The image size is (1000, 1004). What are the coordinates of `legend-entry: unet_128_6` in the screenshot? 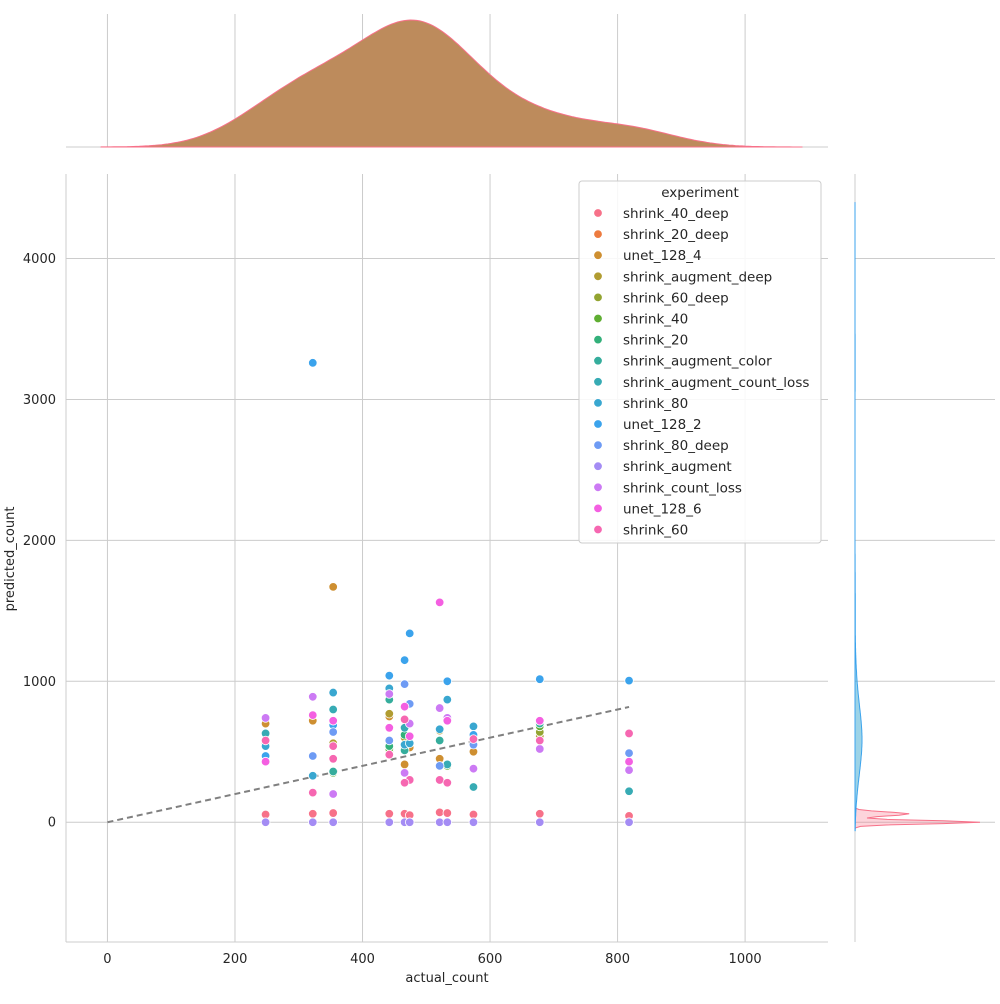 It's located at (662, 509).